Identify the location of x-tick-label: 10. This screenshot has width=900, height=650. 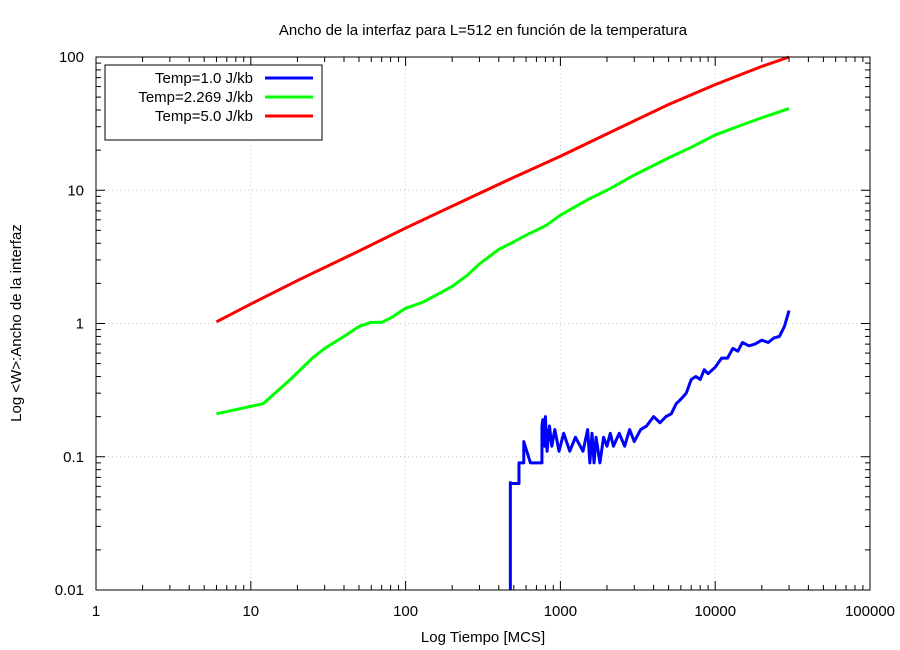
(250, 611).